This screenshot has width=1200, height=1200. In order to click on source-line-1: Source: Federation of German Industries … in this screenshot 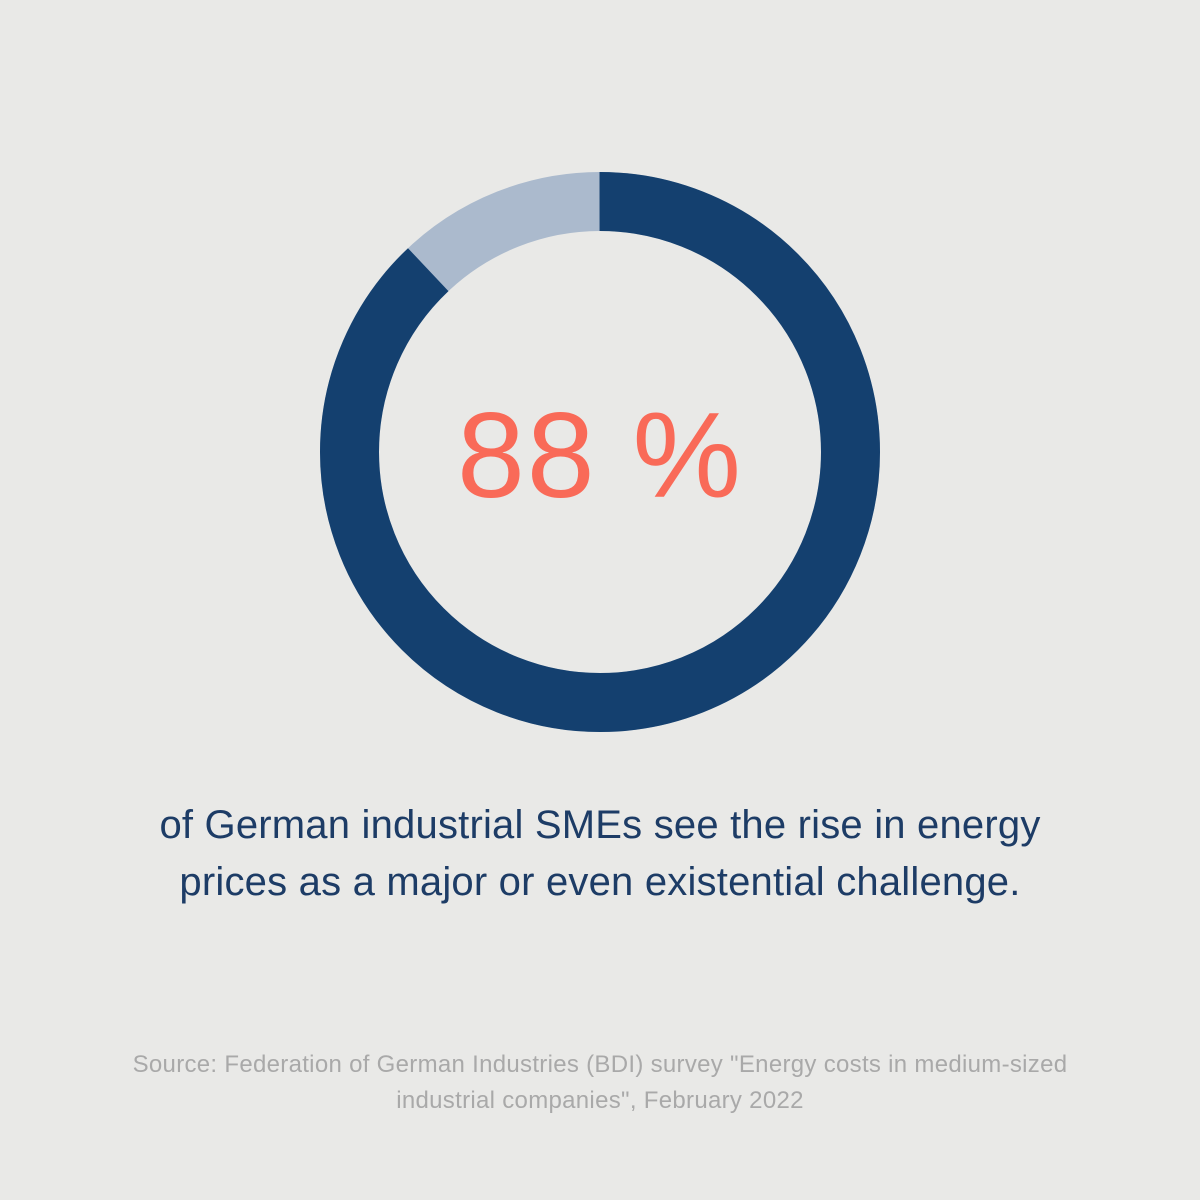, I will do `click(600, 1064)`.